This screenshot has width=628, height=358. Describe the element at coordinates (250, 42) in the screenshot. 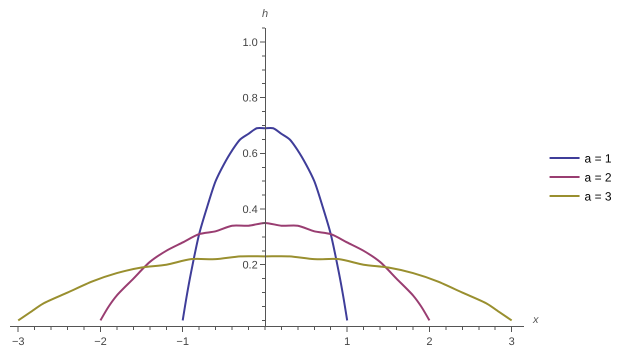

I see `y-tick-label: 1.0` at that location.